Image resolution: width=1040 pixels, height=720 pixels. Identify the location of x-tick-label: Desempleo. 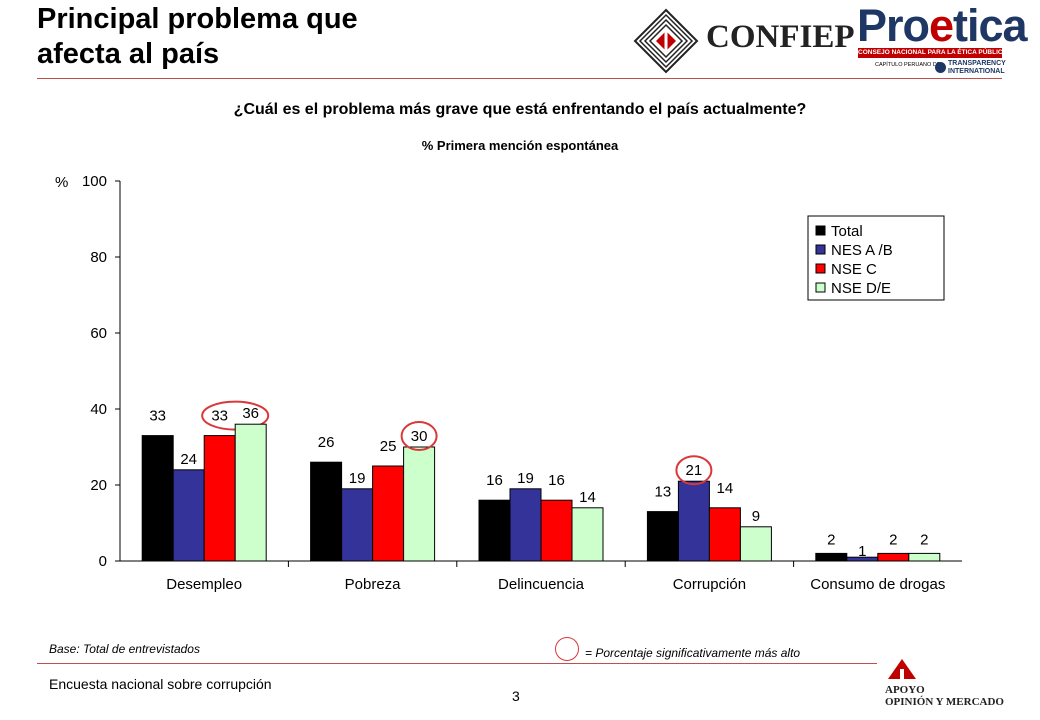
(204, 584).